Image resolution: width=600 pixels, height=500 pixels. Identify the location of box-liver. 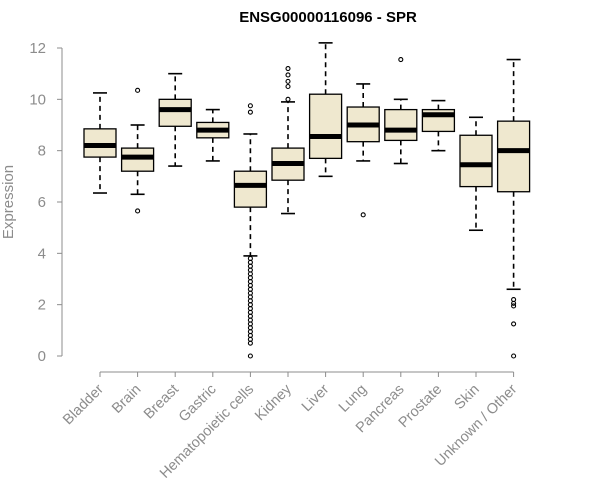
(325, 110).